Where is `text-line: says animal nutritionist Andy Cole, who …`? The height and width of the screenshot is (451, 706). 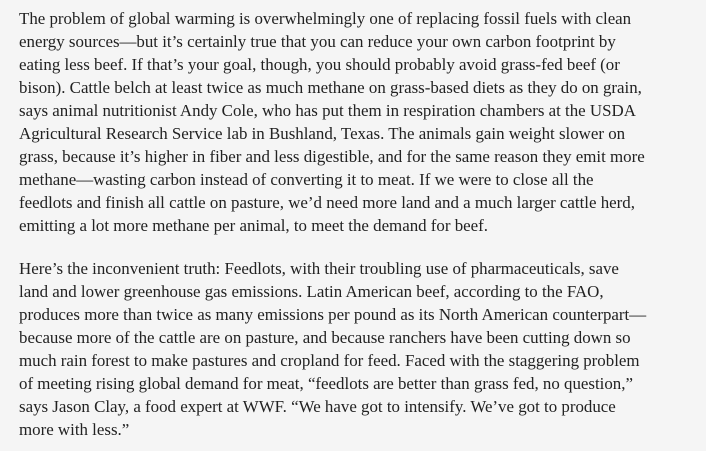
text-line: says animal nutritionist Andy Cole, who … is located at coordinates (327, 110).